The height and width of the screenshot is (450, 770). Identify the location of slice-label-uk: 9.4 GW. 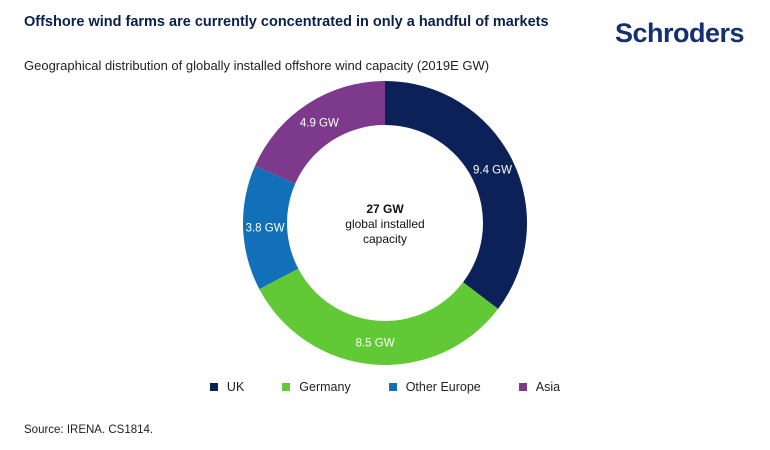
(492, 171).